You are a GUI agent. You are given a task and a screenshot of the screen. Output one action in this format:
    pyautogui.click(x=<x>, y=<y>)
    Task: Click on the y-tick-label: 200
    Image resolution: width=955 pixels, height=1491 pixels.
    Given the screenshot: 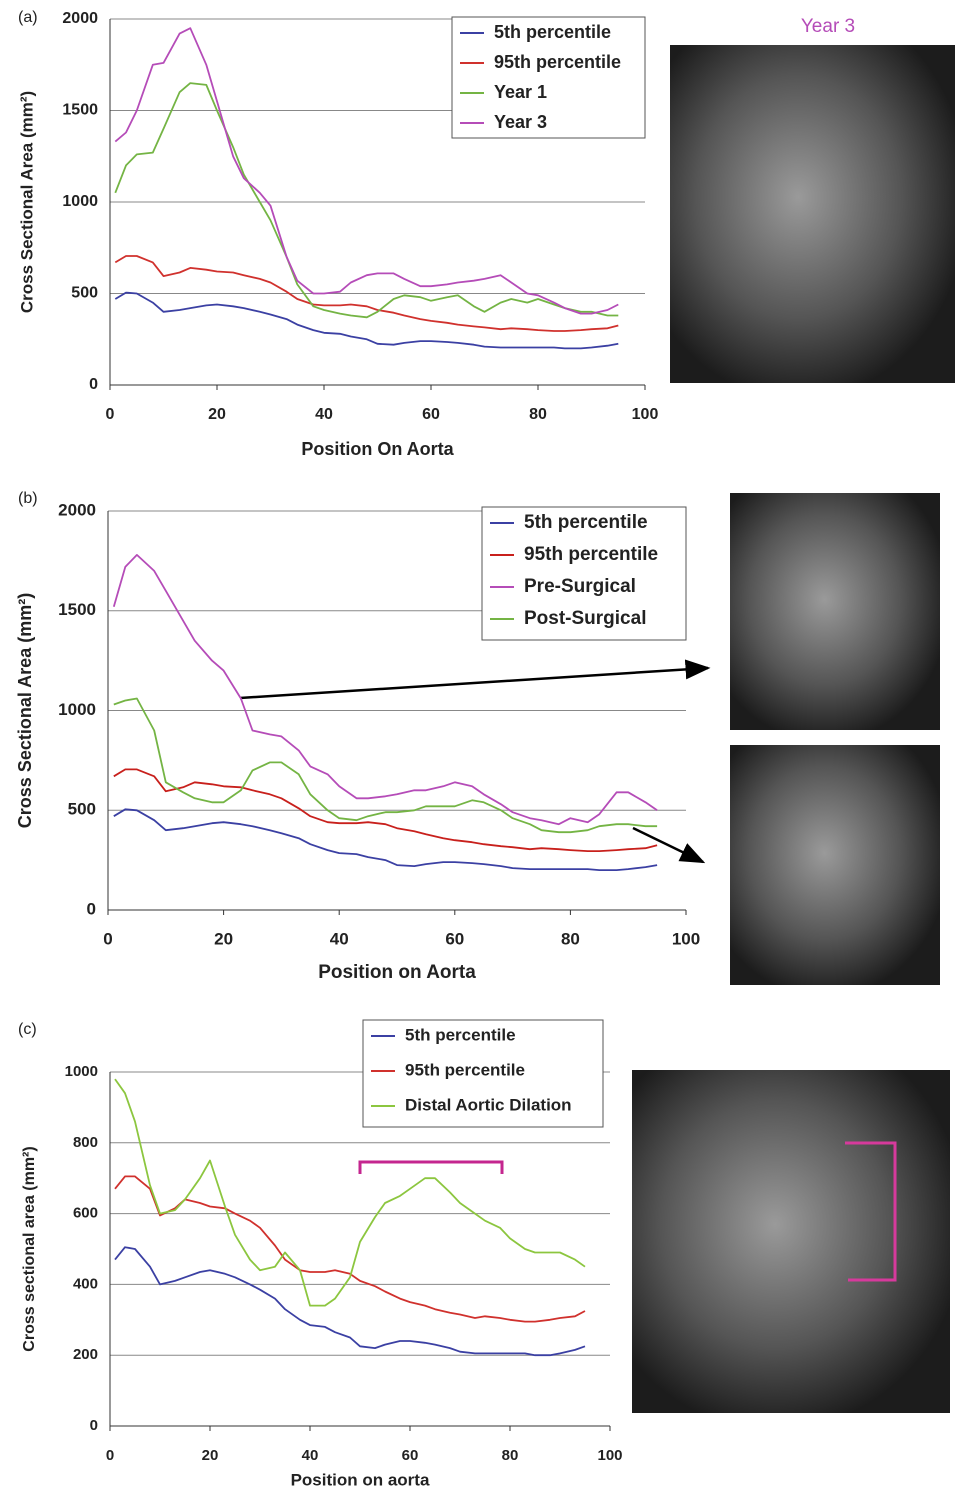 What is the action you would take?
    pyautogui.click(x=85, y=1354)
    